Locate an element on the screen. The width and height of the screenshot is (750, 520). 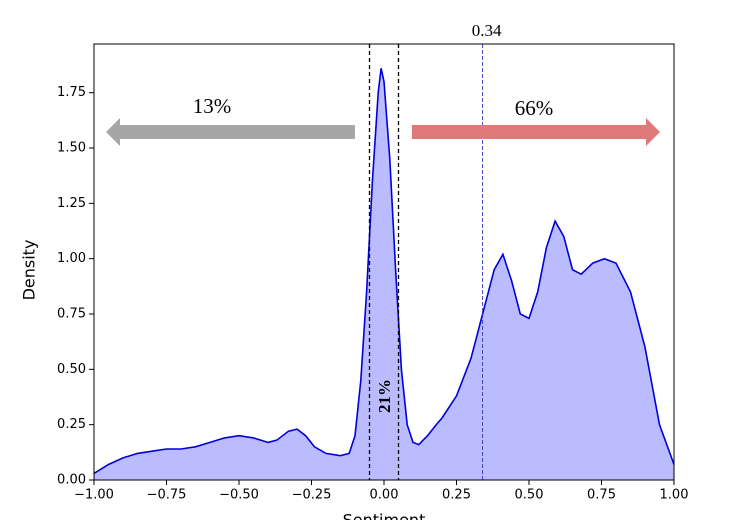
x-tick-label: 0.25 is located at coordinates (456, 495).